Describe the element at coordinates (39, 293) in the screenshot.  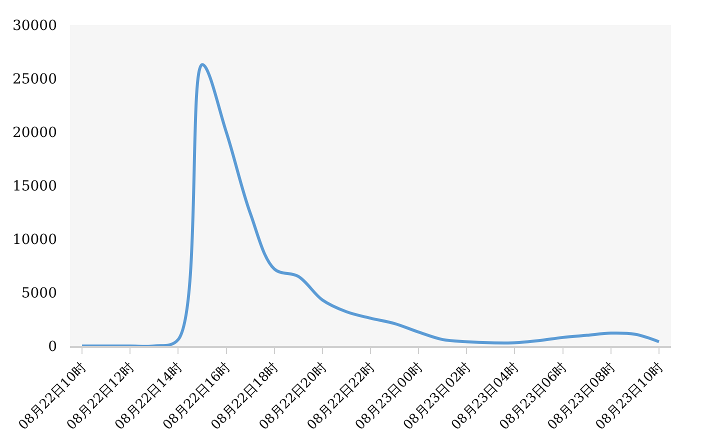
I see `y-tick-label: 5000` at that location.